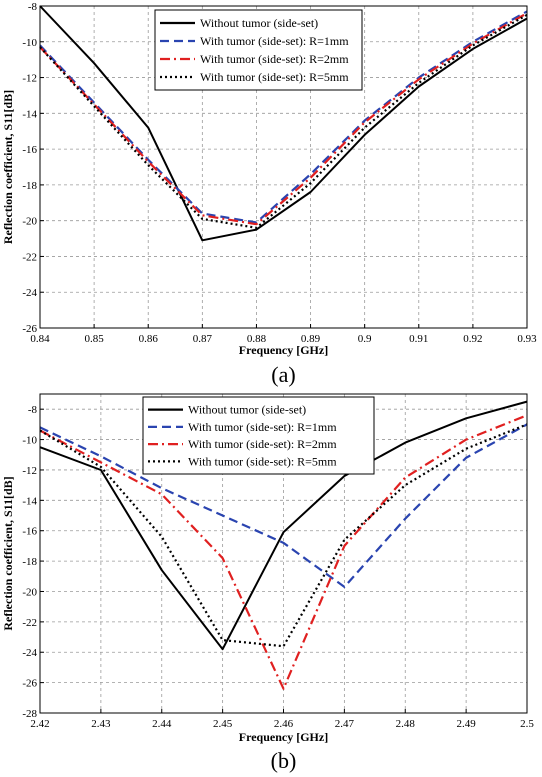 Image resolution: width=542 pixels, height=777 pixels. Describe the element at coordinates (284, 760) in the screenshot. I see `panel-label: (b)` at that location.